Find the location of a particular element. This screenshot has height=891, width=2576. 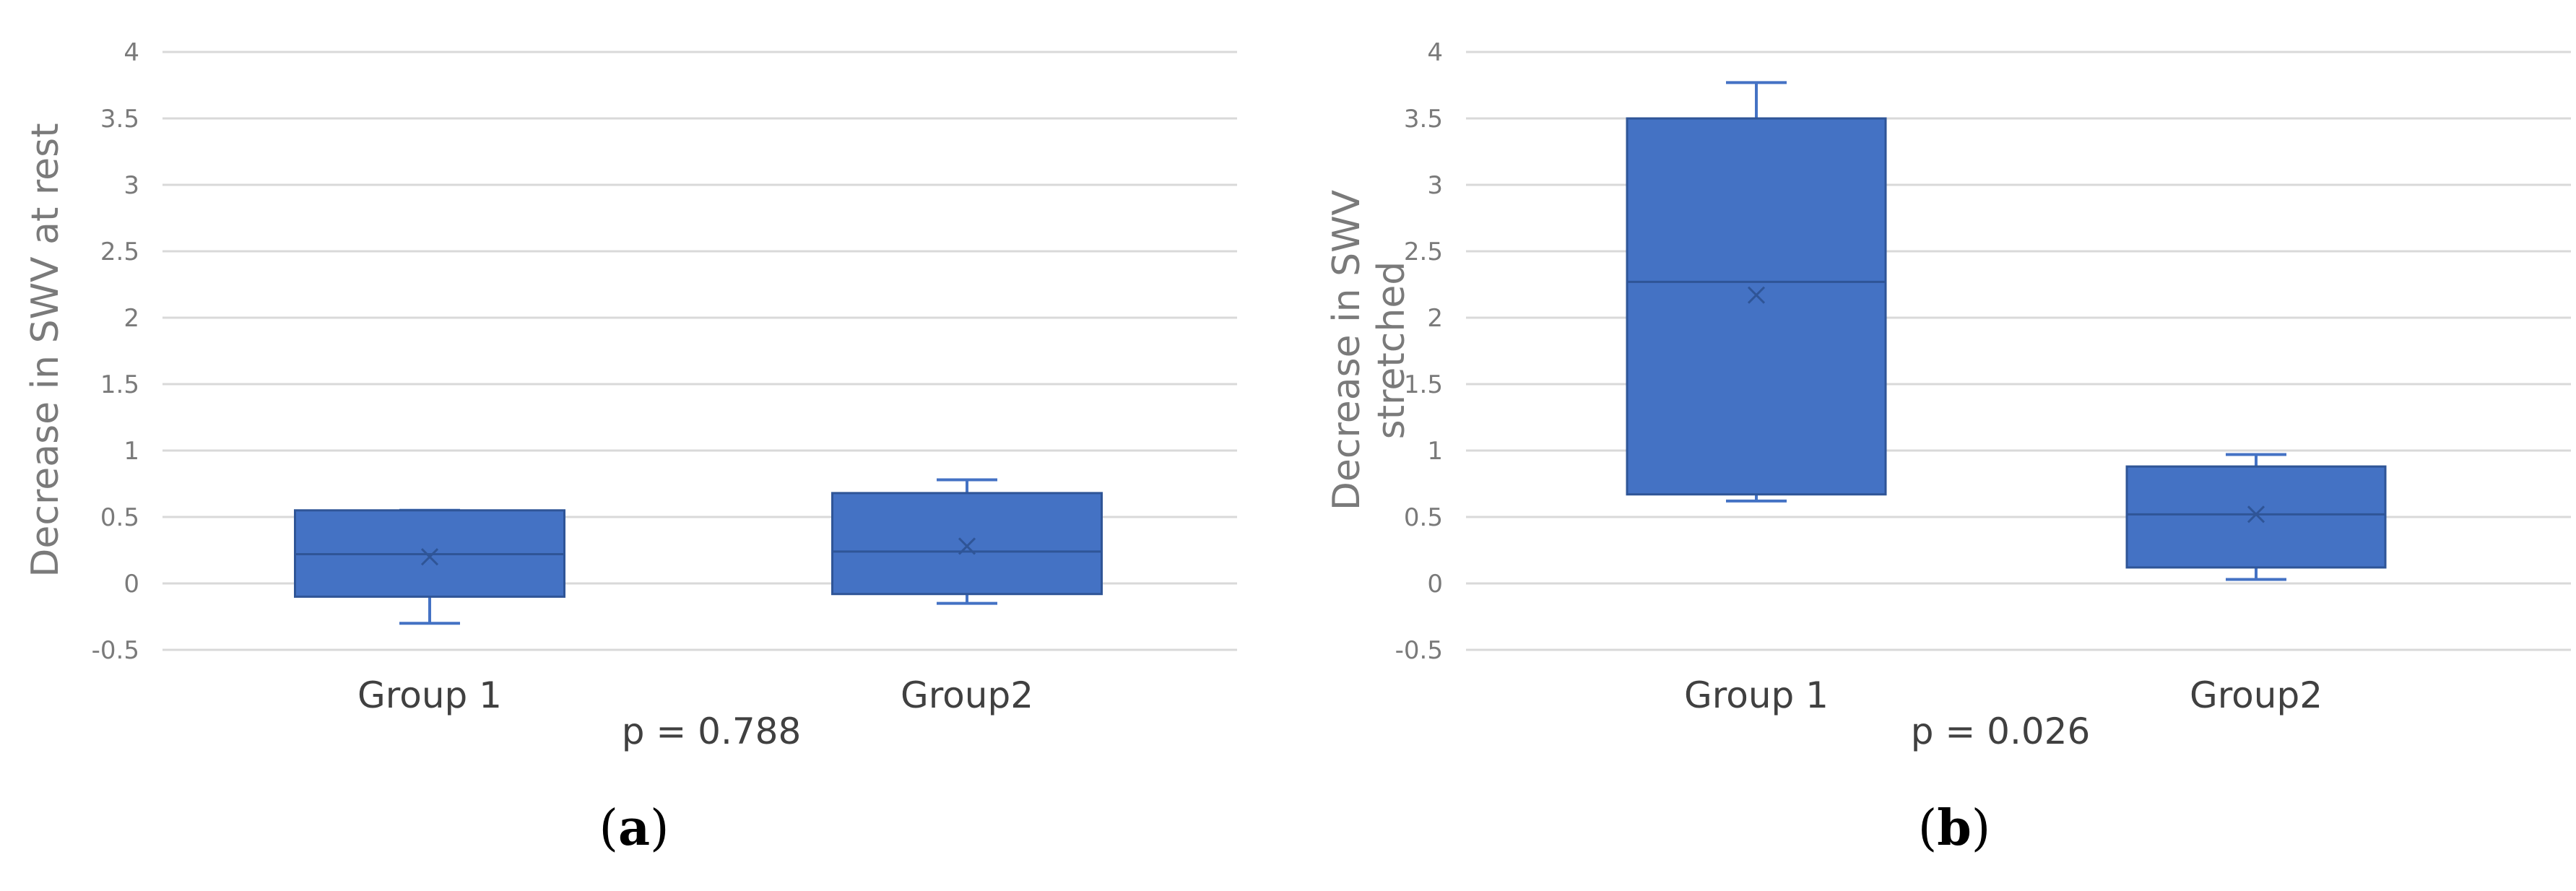

y-axis-title-line: stretched is located at coordinates (1391, 350).